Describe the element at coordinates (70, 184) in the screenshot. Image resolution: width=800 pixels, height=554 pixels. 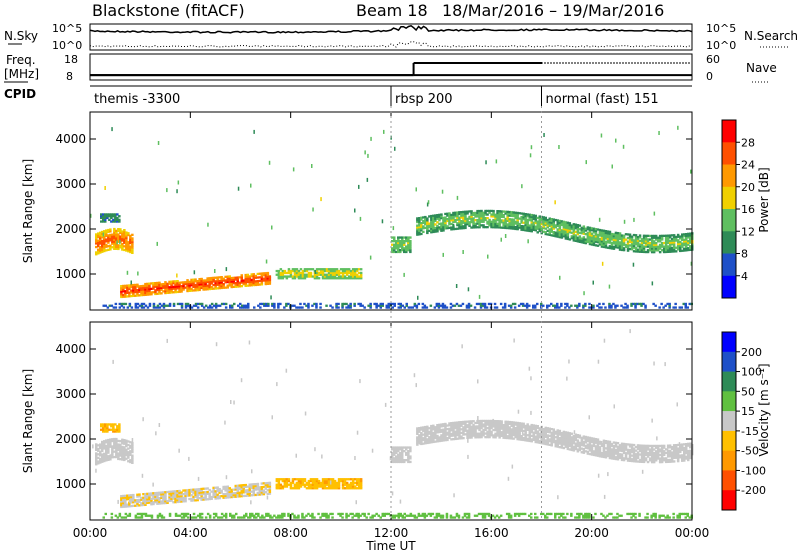
I see `y-tick-label: 3000` at that location.